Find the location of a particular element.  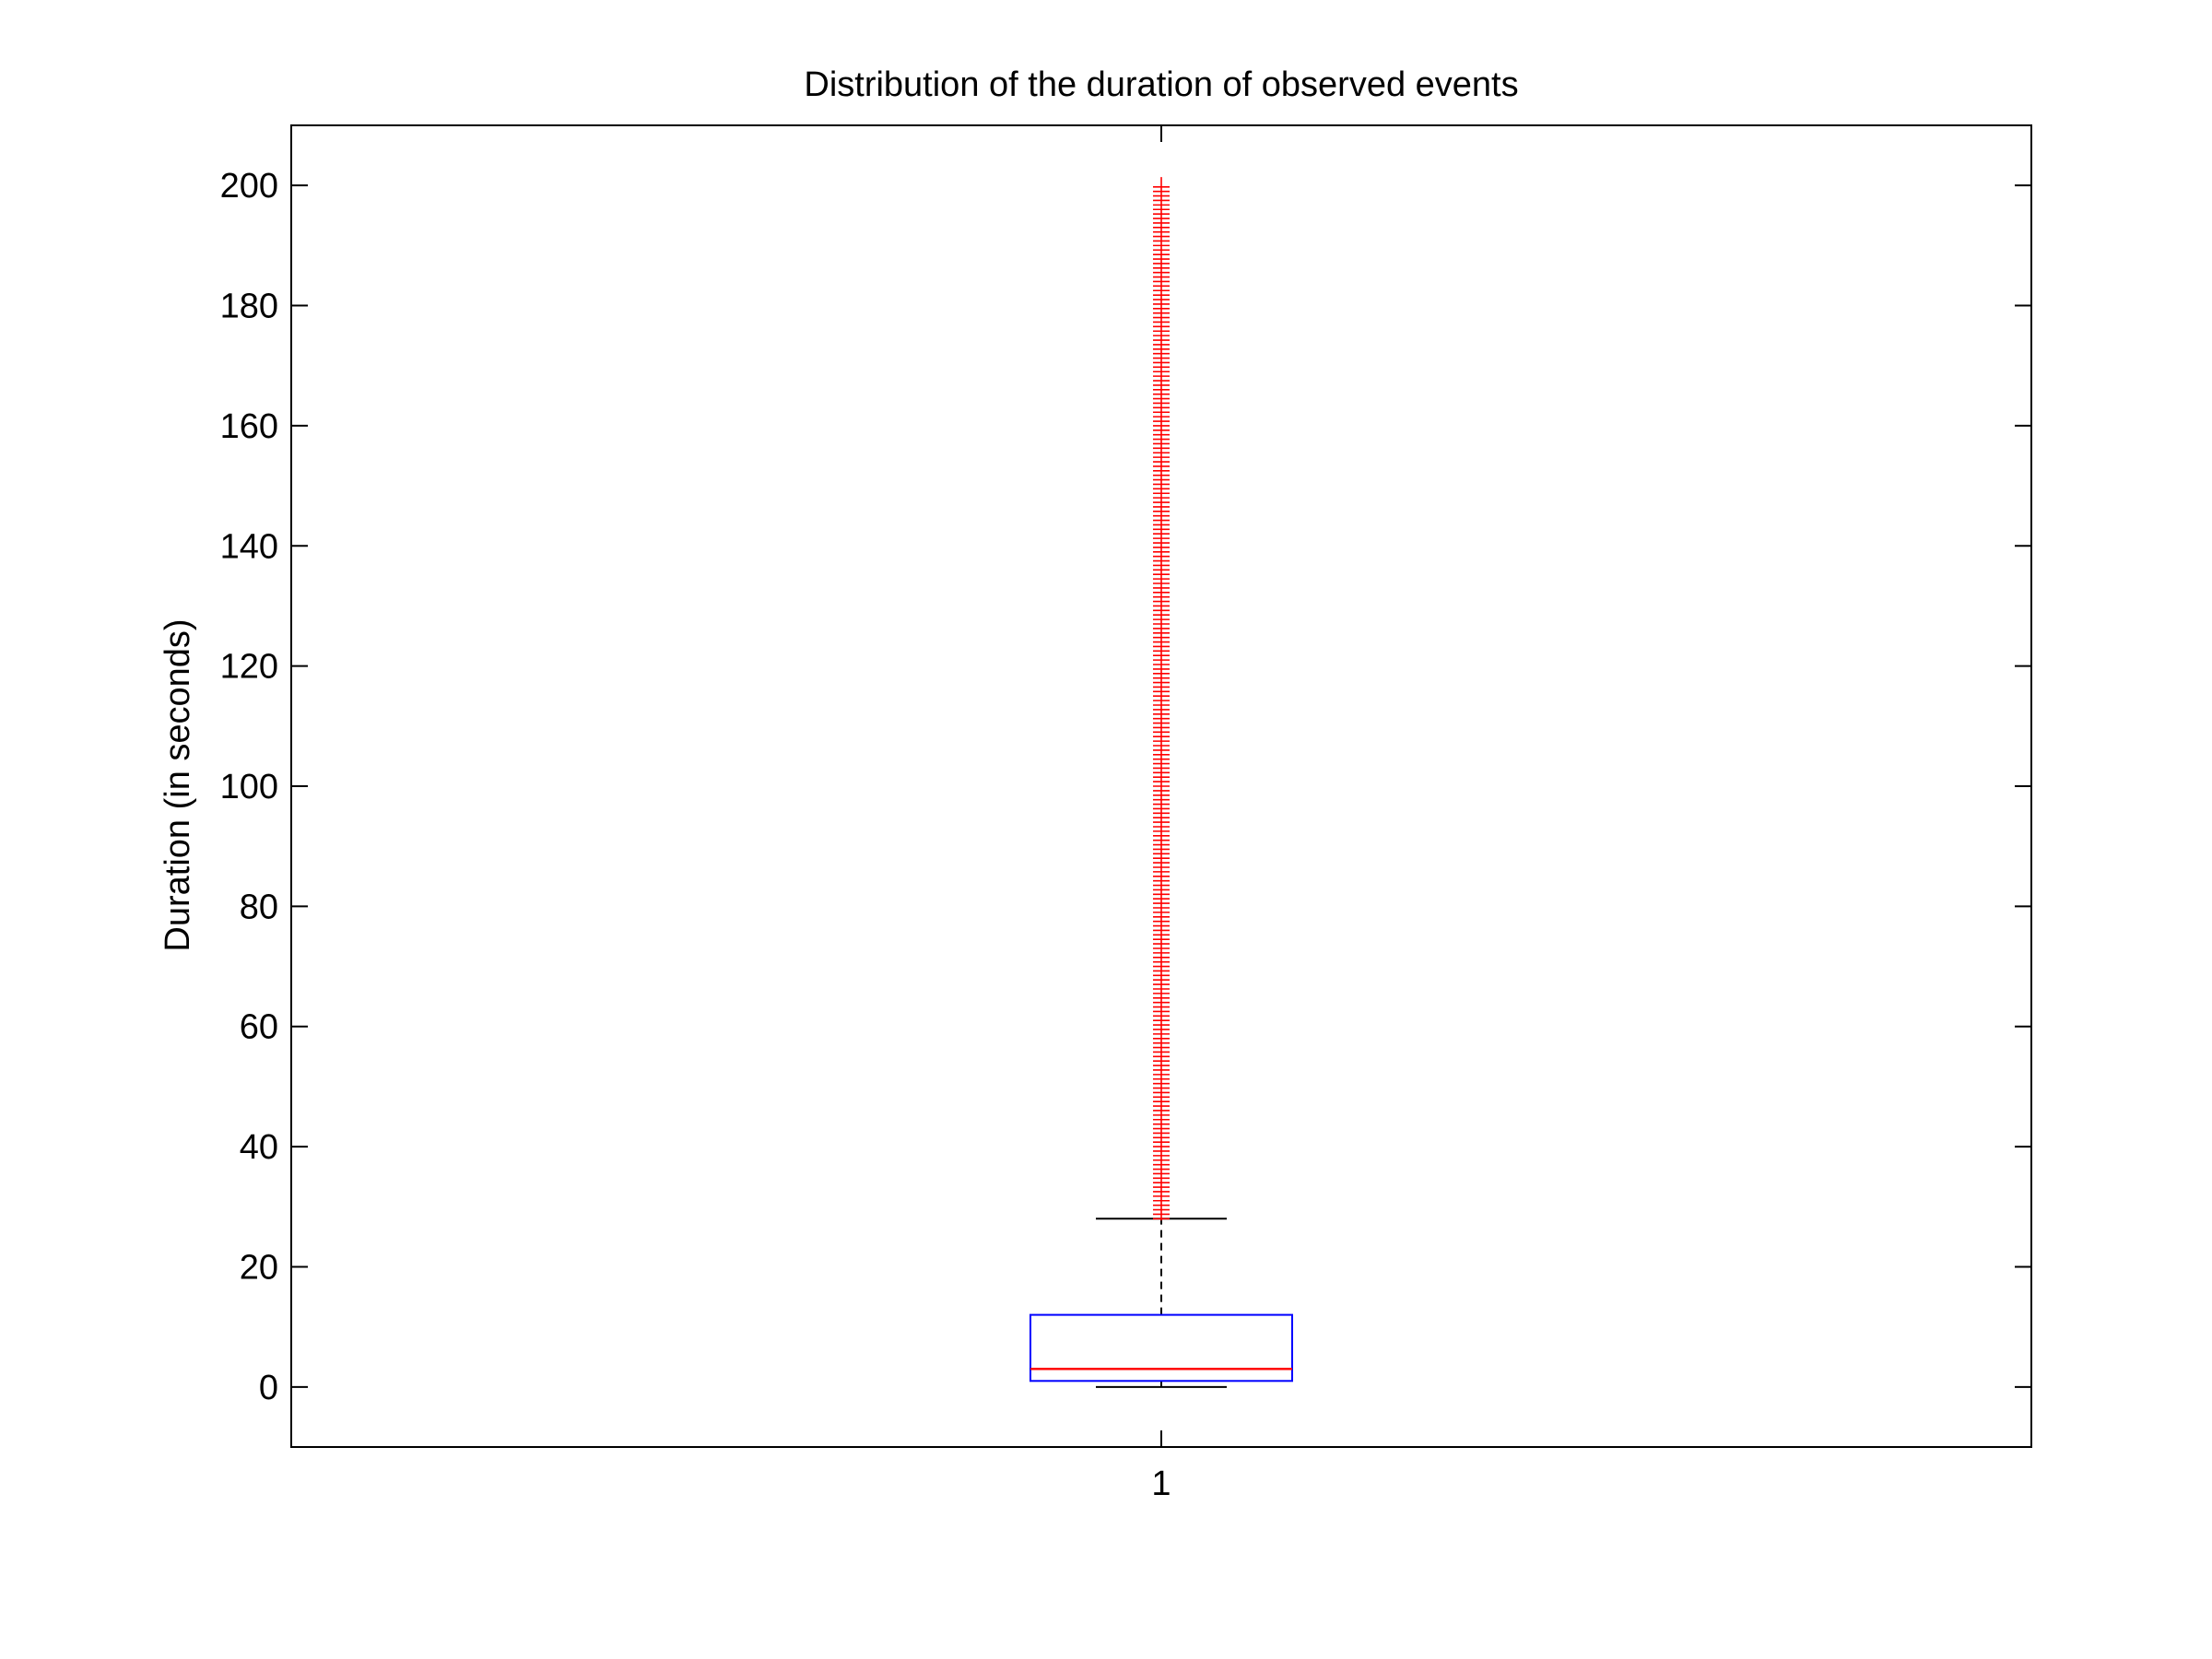

x-ticks: 1 is located at coordinates (1161, 814).